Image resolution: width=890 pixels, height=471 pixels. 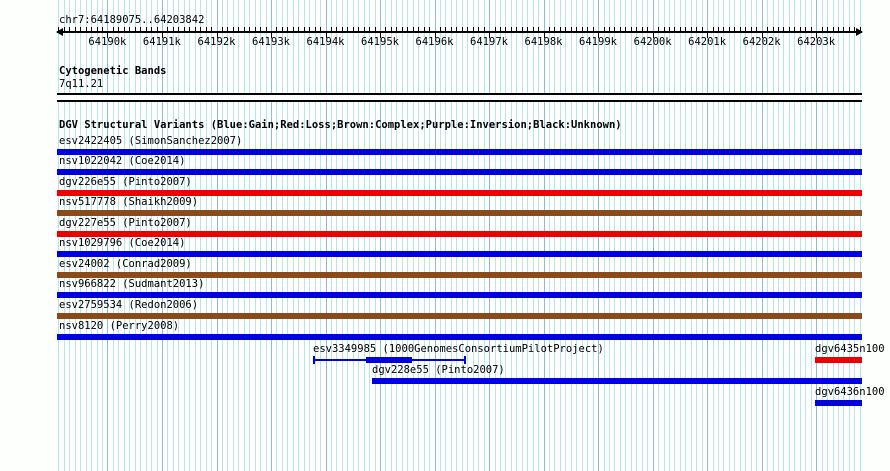 What do you see at coordinates (107, 42) in the screenshot?
I see `ruler-tick-label: 64190k` at bounding box center [107, 42].